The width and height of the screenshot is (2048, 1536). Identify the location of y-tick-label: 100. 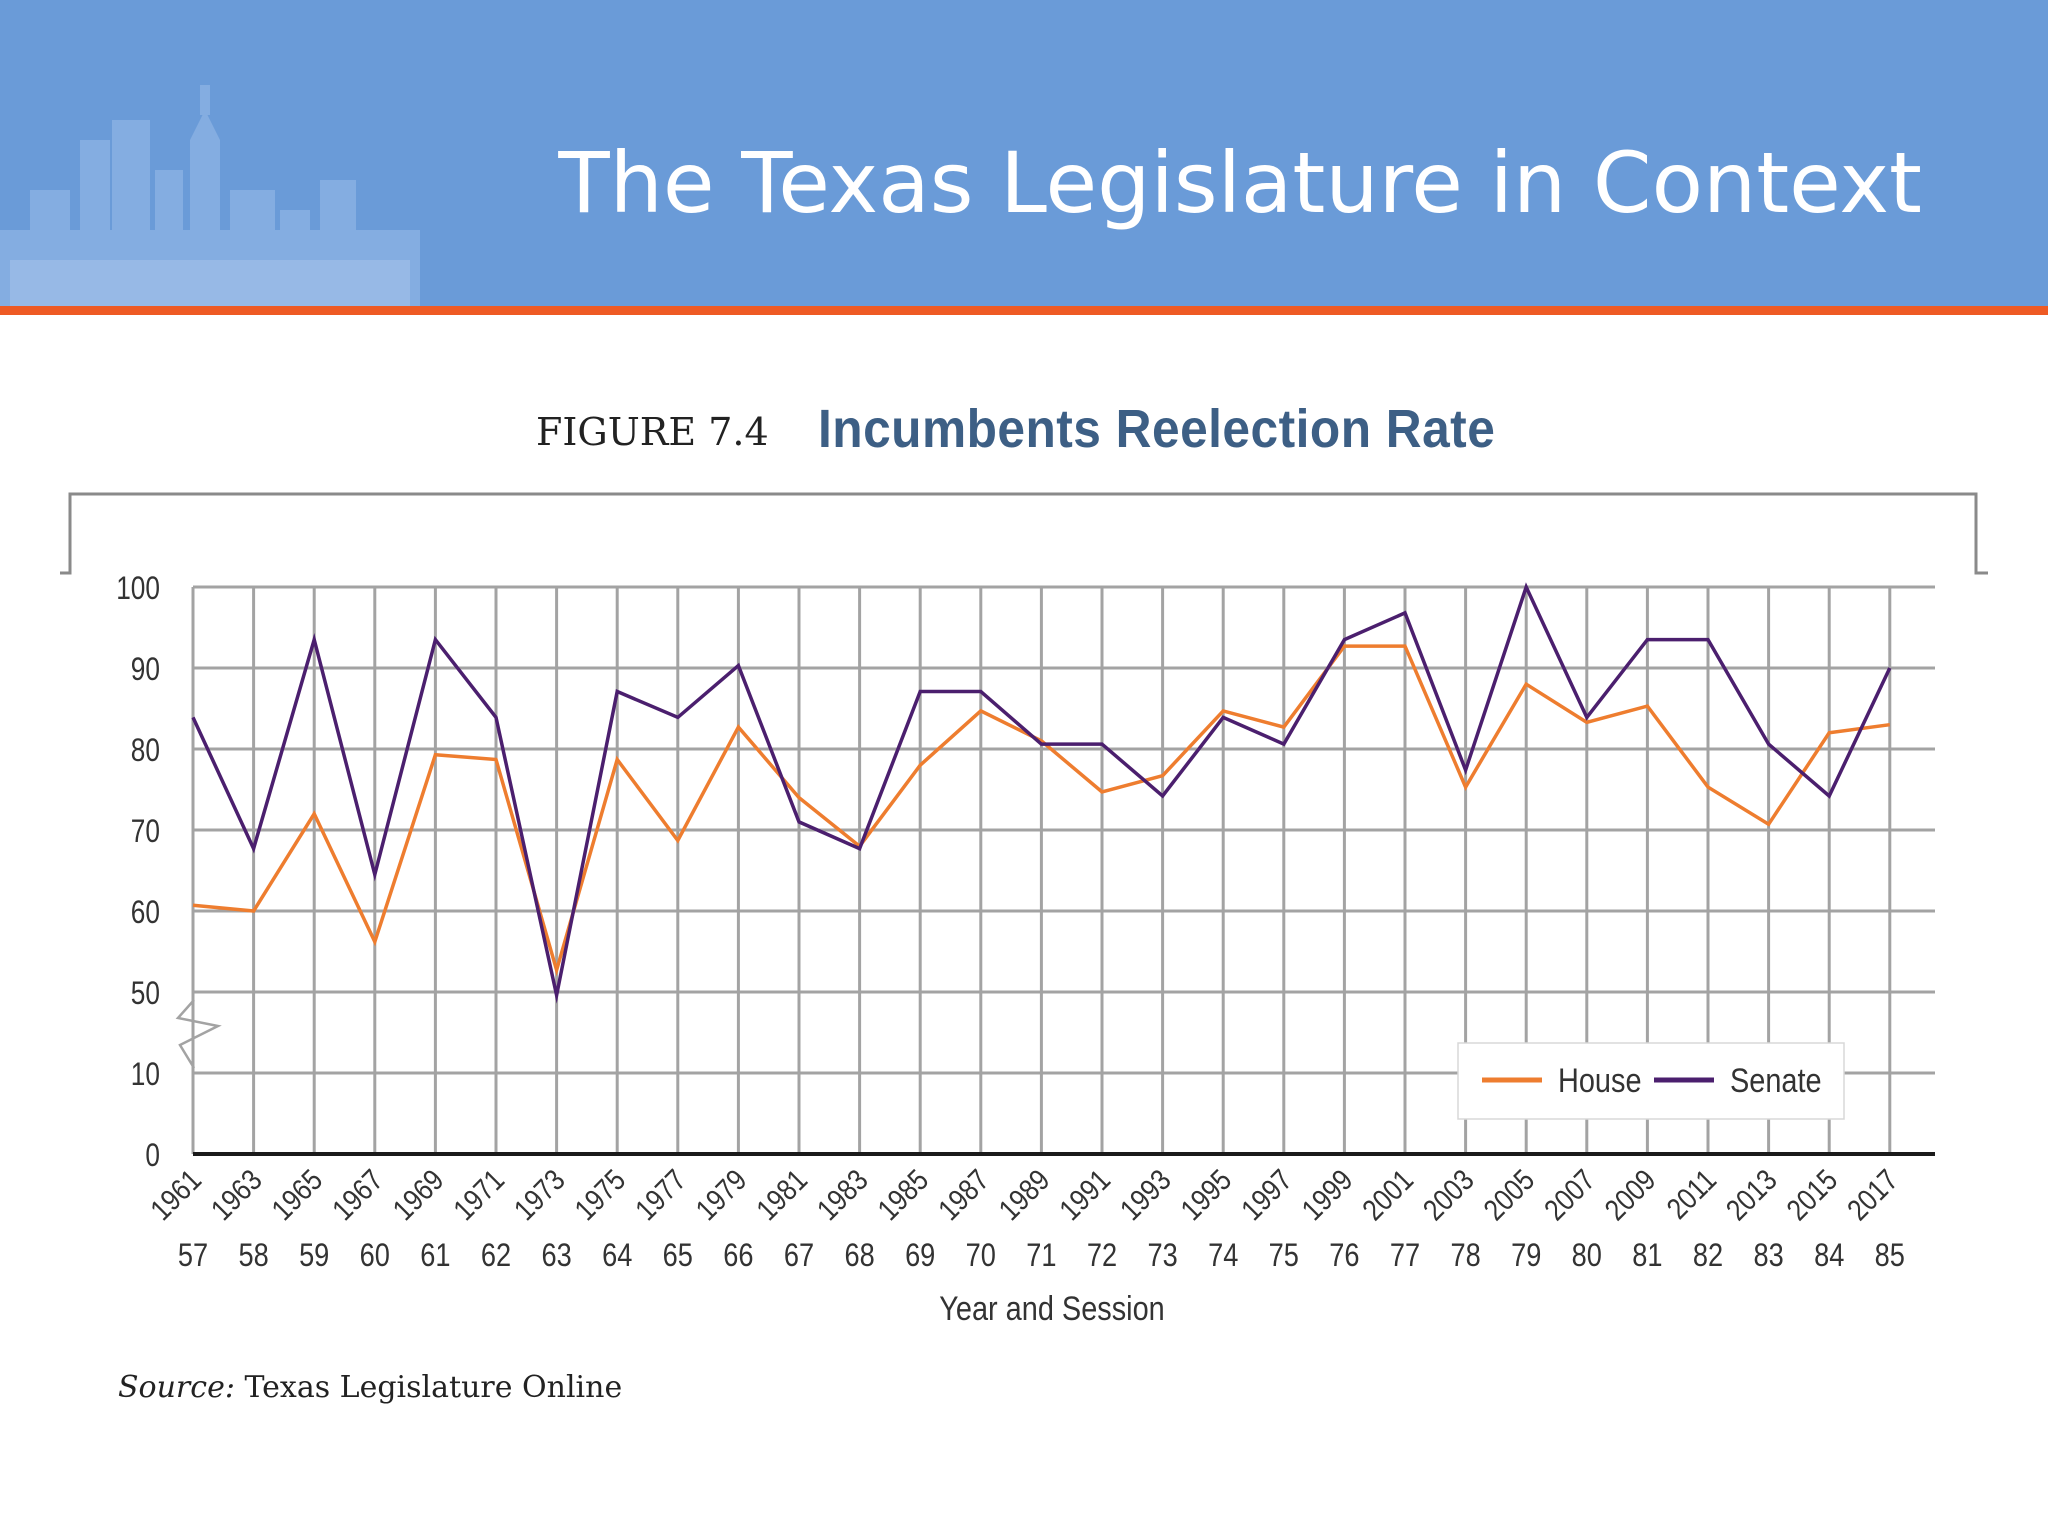
(138, 589).